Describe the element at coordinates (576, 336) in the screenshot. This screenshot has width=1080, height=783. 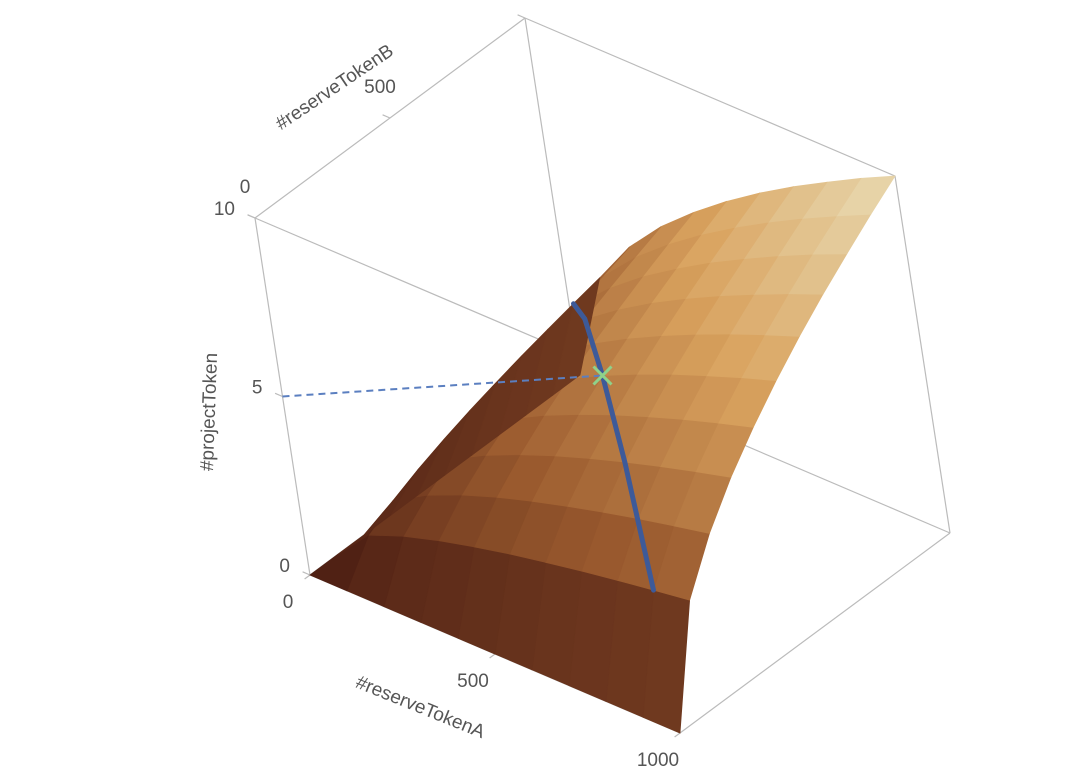
I see `surface-cell` at that location.